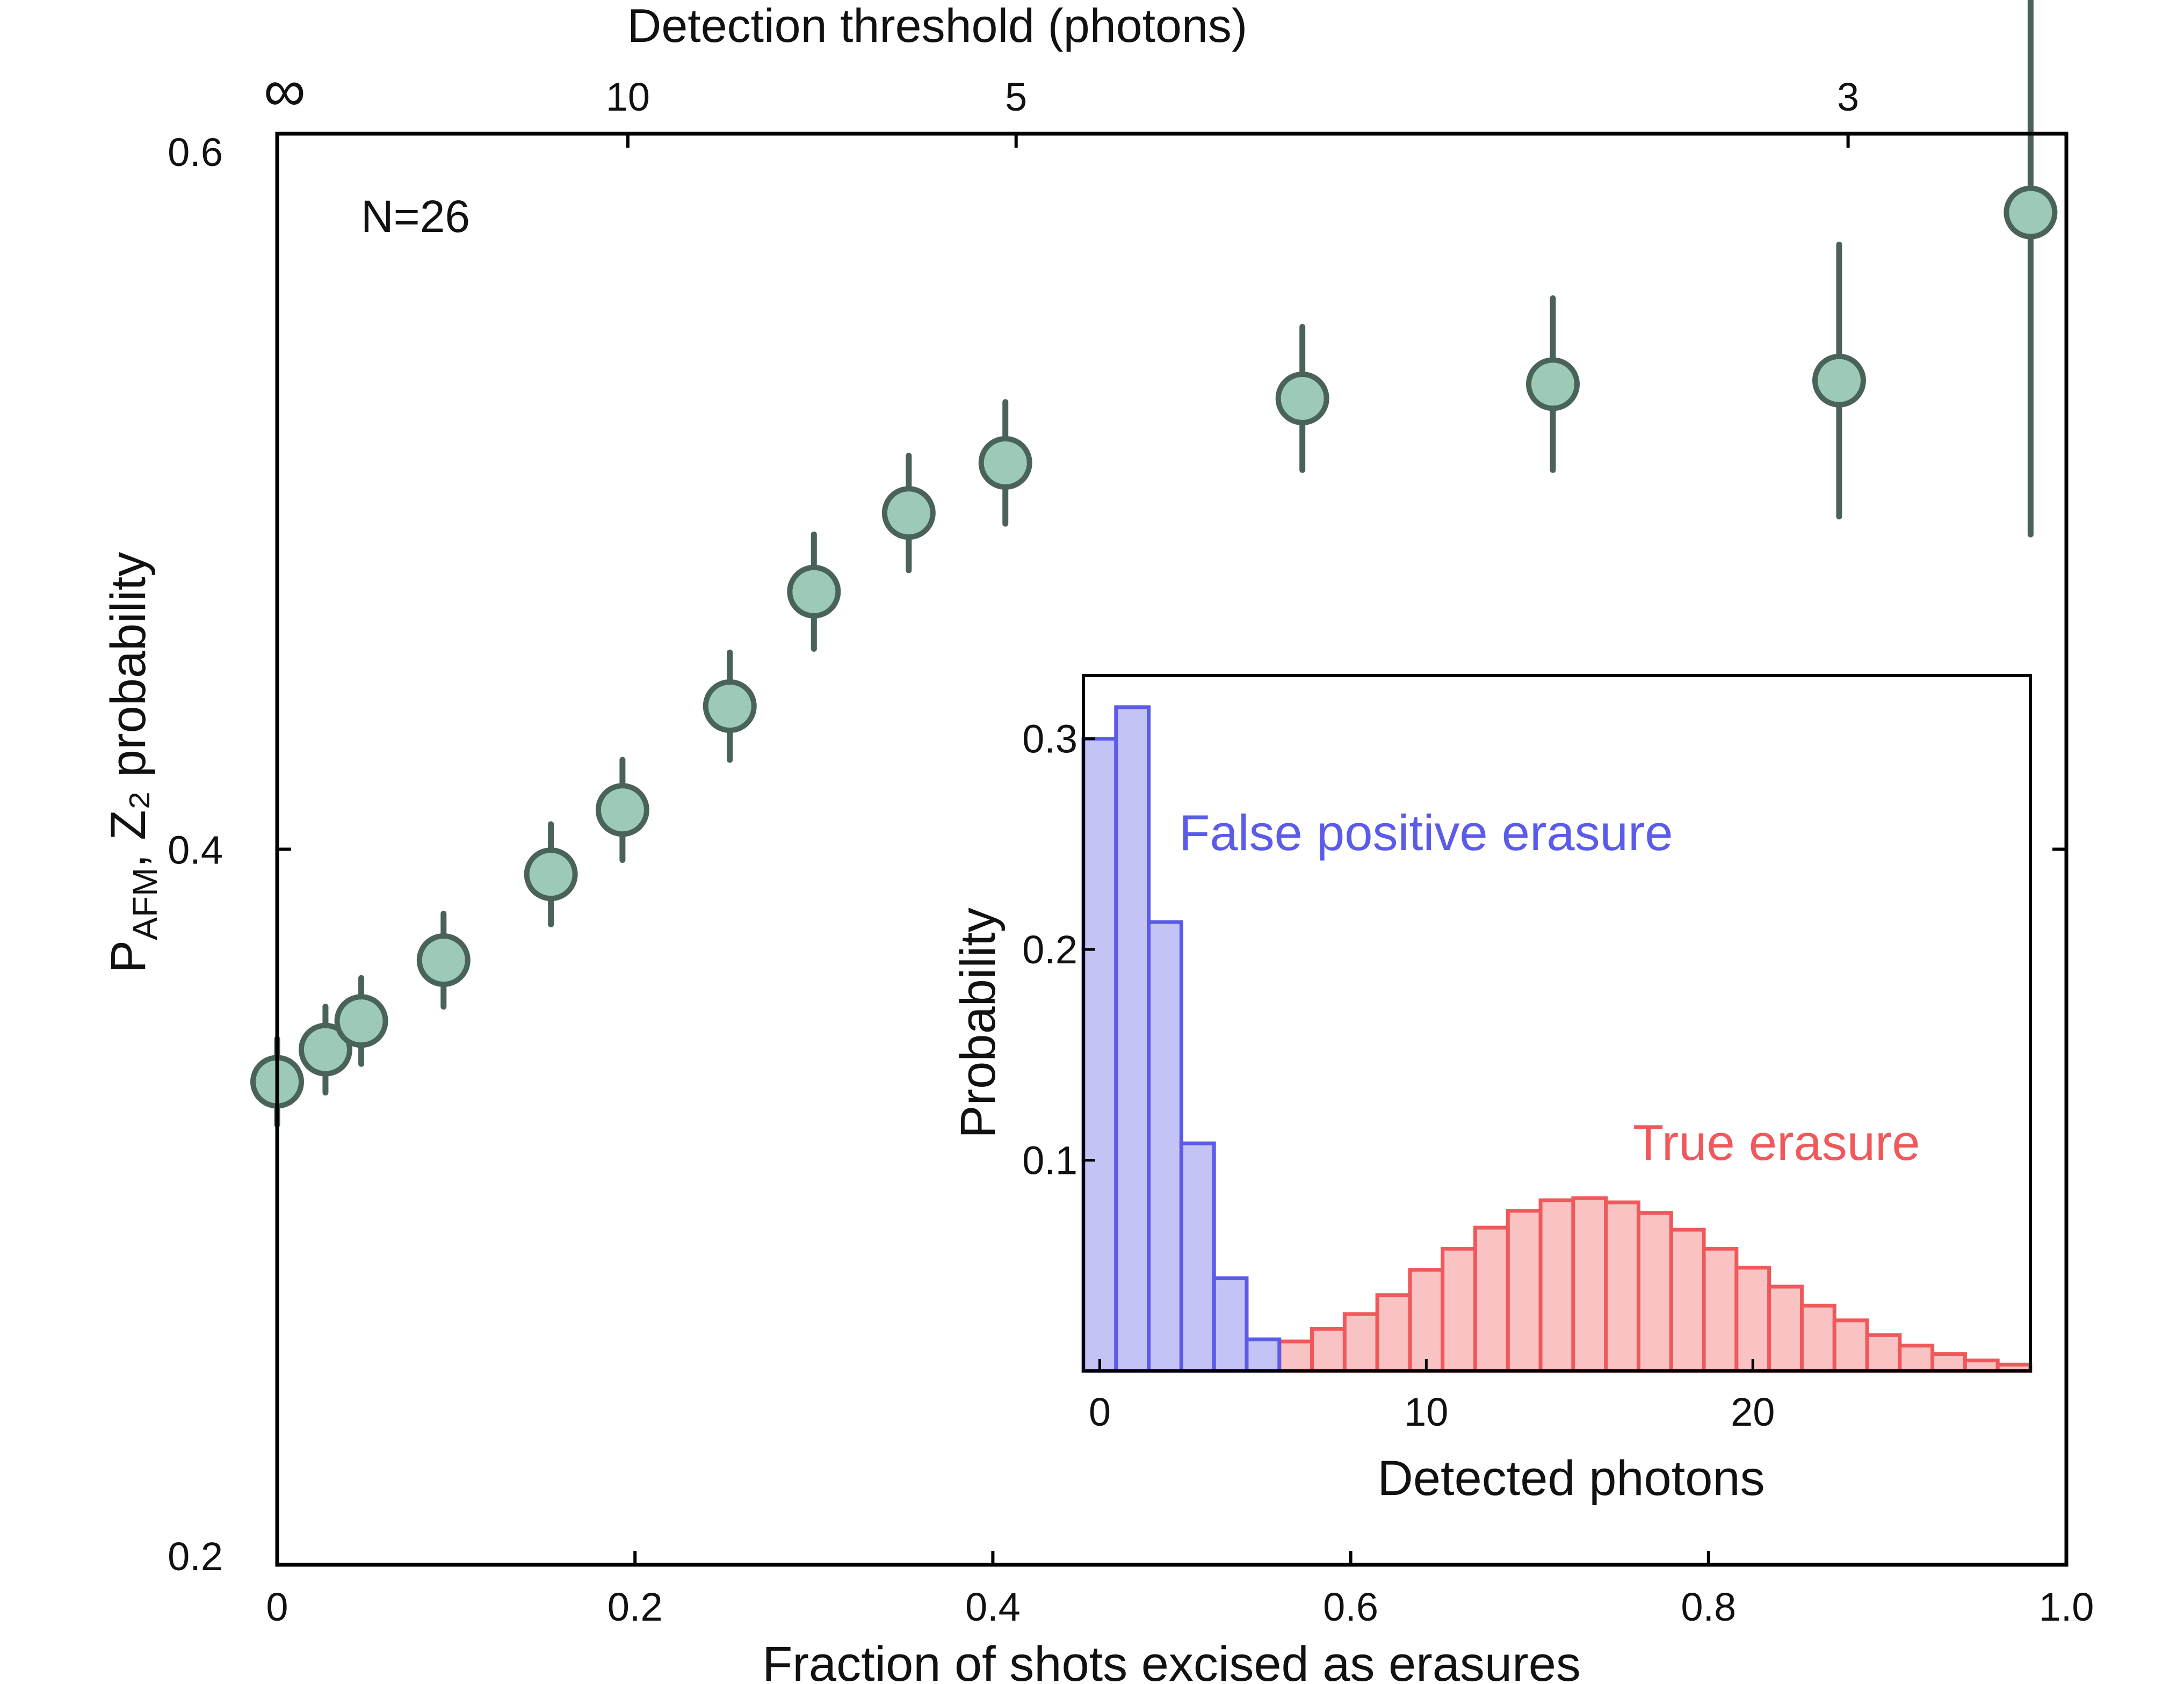 The width and height of the screenshot is (2184, 1684). What do you see at coordinates (128, 710) in the screenshot?
I see `y-axis-title-rest: , Z₂ probability` at bounding box center [128, 710].